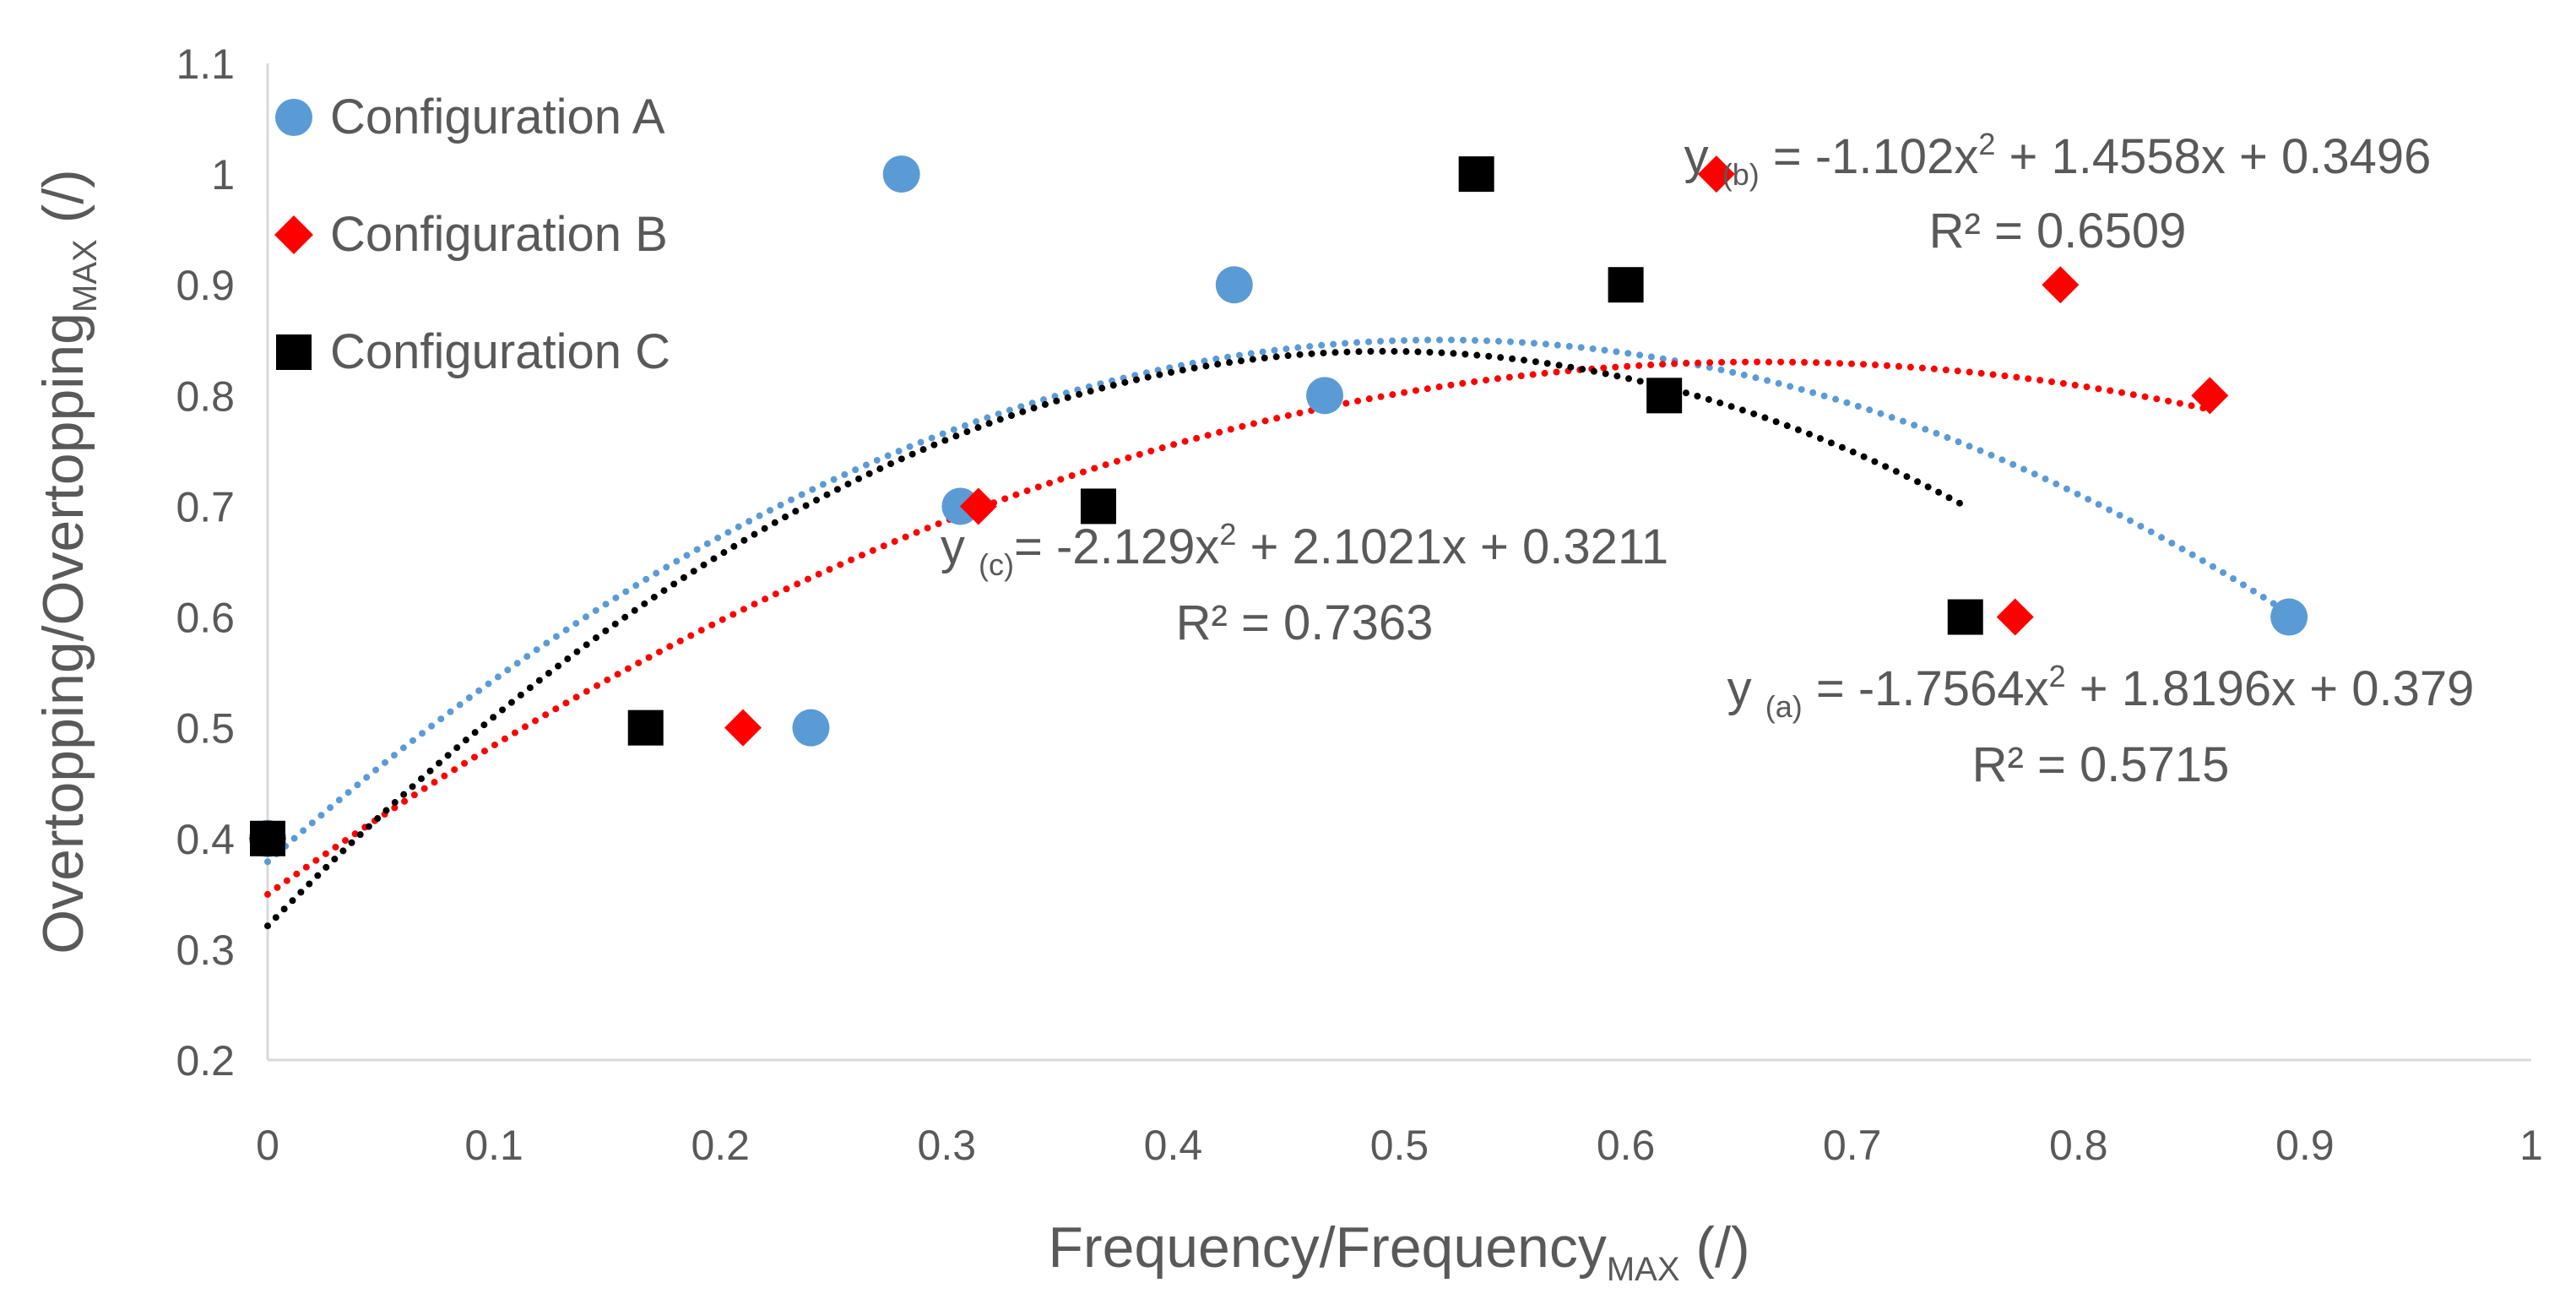 This screenshot has width=2576, height=1310. I want to click on y-tick-label: 0.3, so click(205, 950).